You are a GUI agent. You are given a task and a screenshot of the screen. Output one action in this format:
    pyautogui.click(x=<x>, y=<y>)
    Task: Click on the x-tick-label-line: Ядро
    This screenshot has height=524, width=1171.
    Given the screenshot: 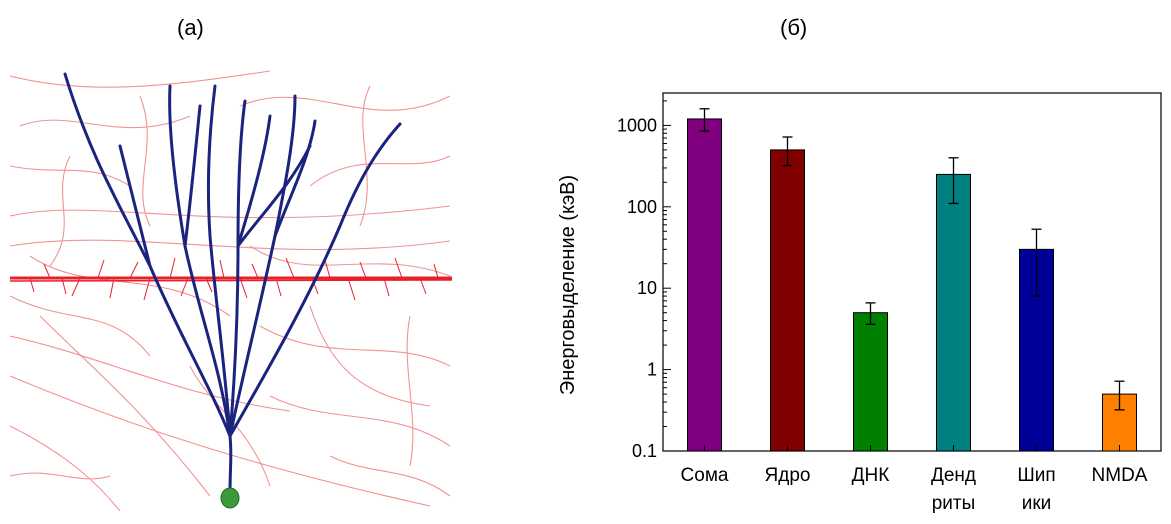 What is the action you would take?
    pyautogui.click(x=788, y=475)
    